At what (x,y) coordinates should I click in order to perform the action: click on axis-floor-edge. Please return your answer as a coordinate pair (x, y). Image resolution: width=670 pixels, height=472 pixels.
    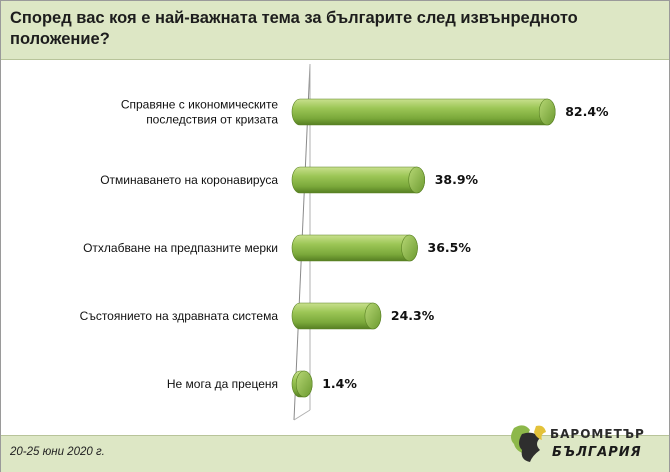
    Looking at the image, I should click on (302, 415).